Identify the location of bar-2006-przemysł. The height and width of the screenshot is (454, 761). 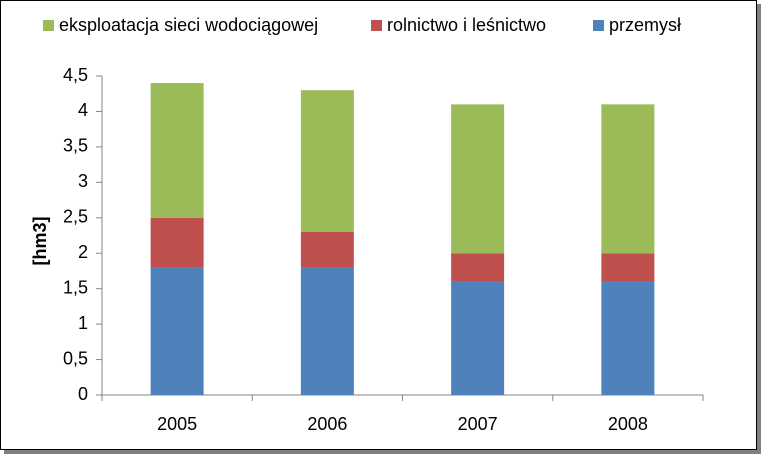
(327, 331).